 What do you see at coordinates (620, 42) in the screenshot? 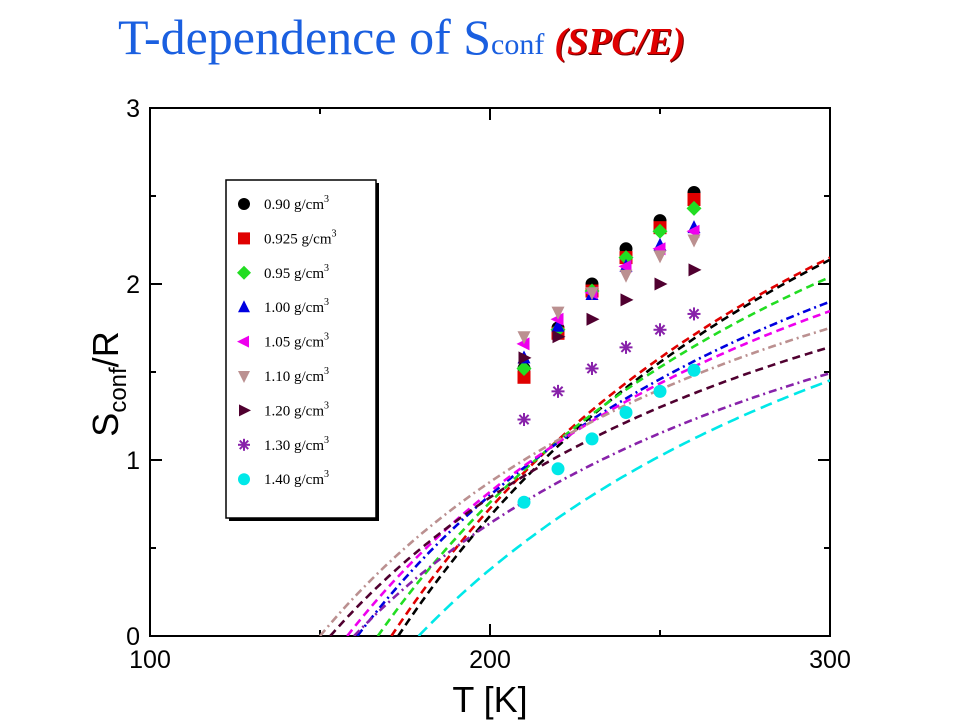
I see `title-tag: (SPC/E)` at bounding box center [620, 42].